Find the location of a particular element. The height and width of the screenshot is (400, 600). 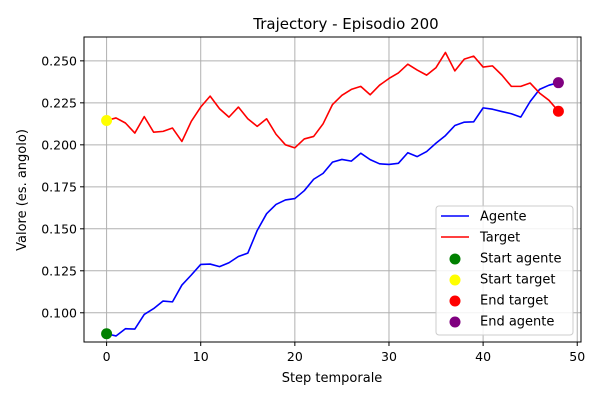

legend-label: End agente is located at coordinates (517, 322).